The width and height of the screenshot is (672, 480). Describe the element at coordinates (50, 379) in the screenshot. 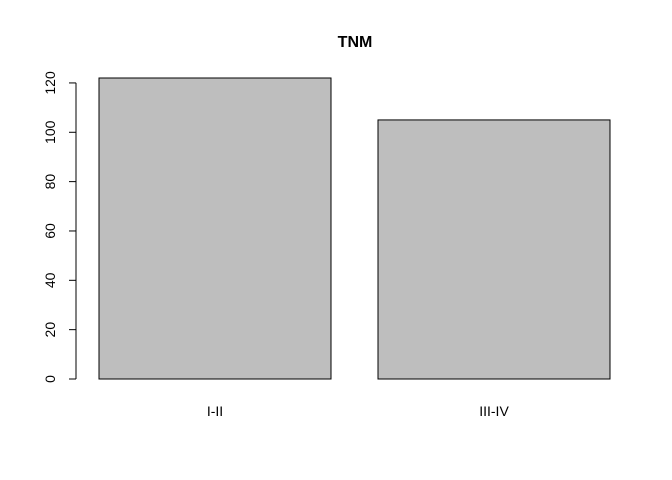

I see `y-tick-label: 0` at that location.